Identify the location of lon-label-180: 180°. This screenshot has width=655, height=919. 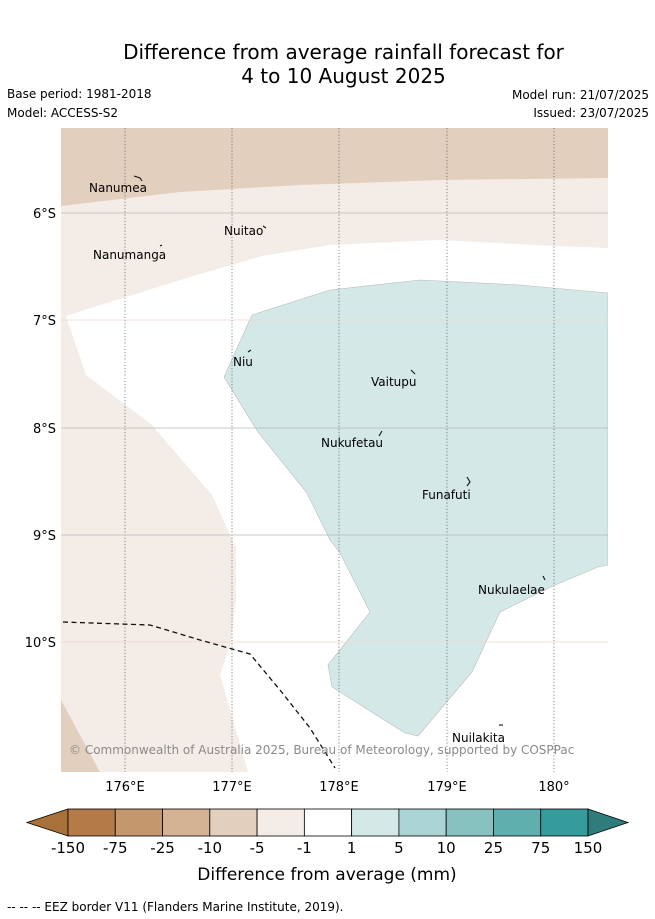
(553, 787).